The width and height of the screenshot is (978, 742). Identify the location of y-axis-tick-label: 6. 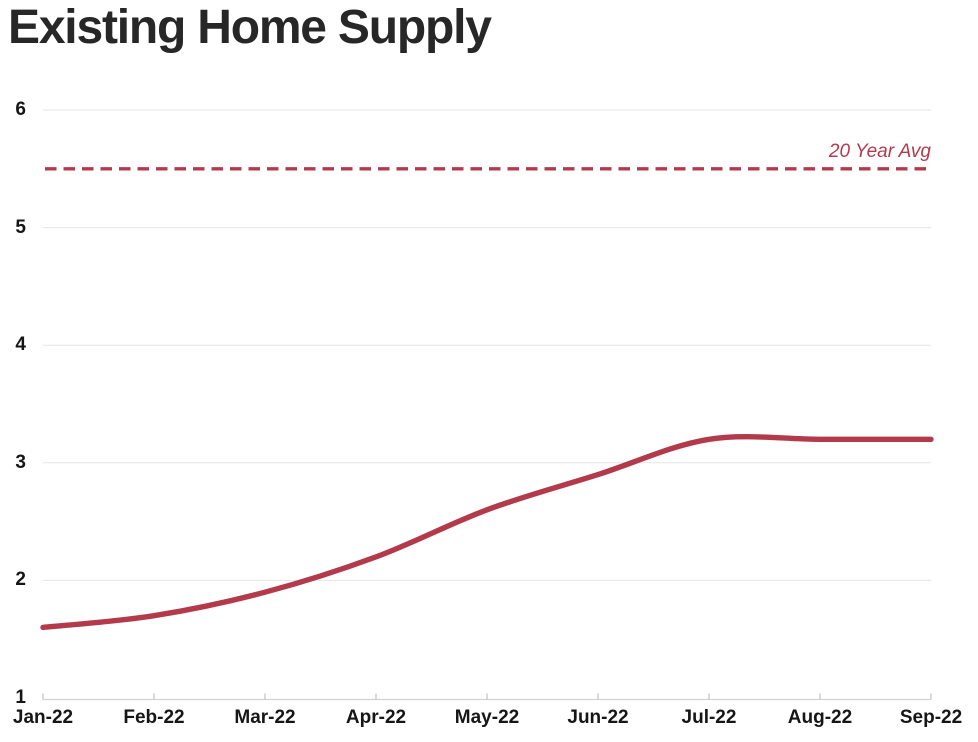
(20, 109).